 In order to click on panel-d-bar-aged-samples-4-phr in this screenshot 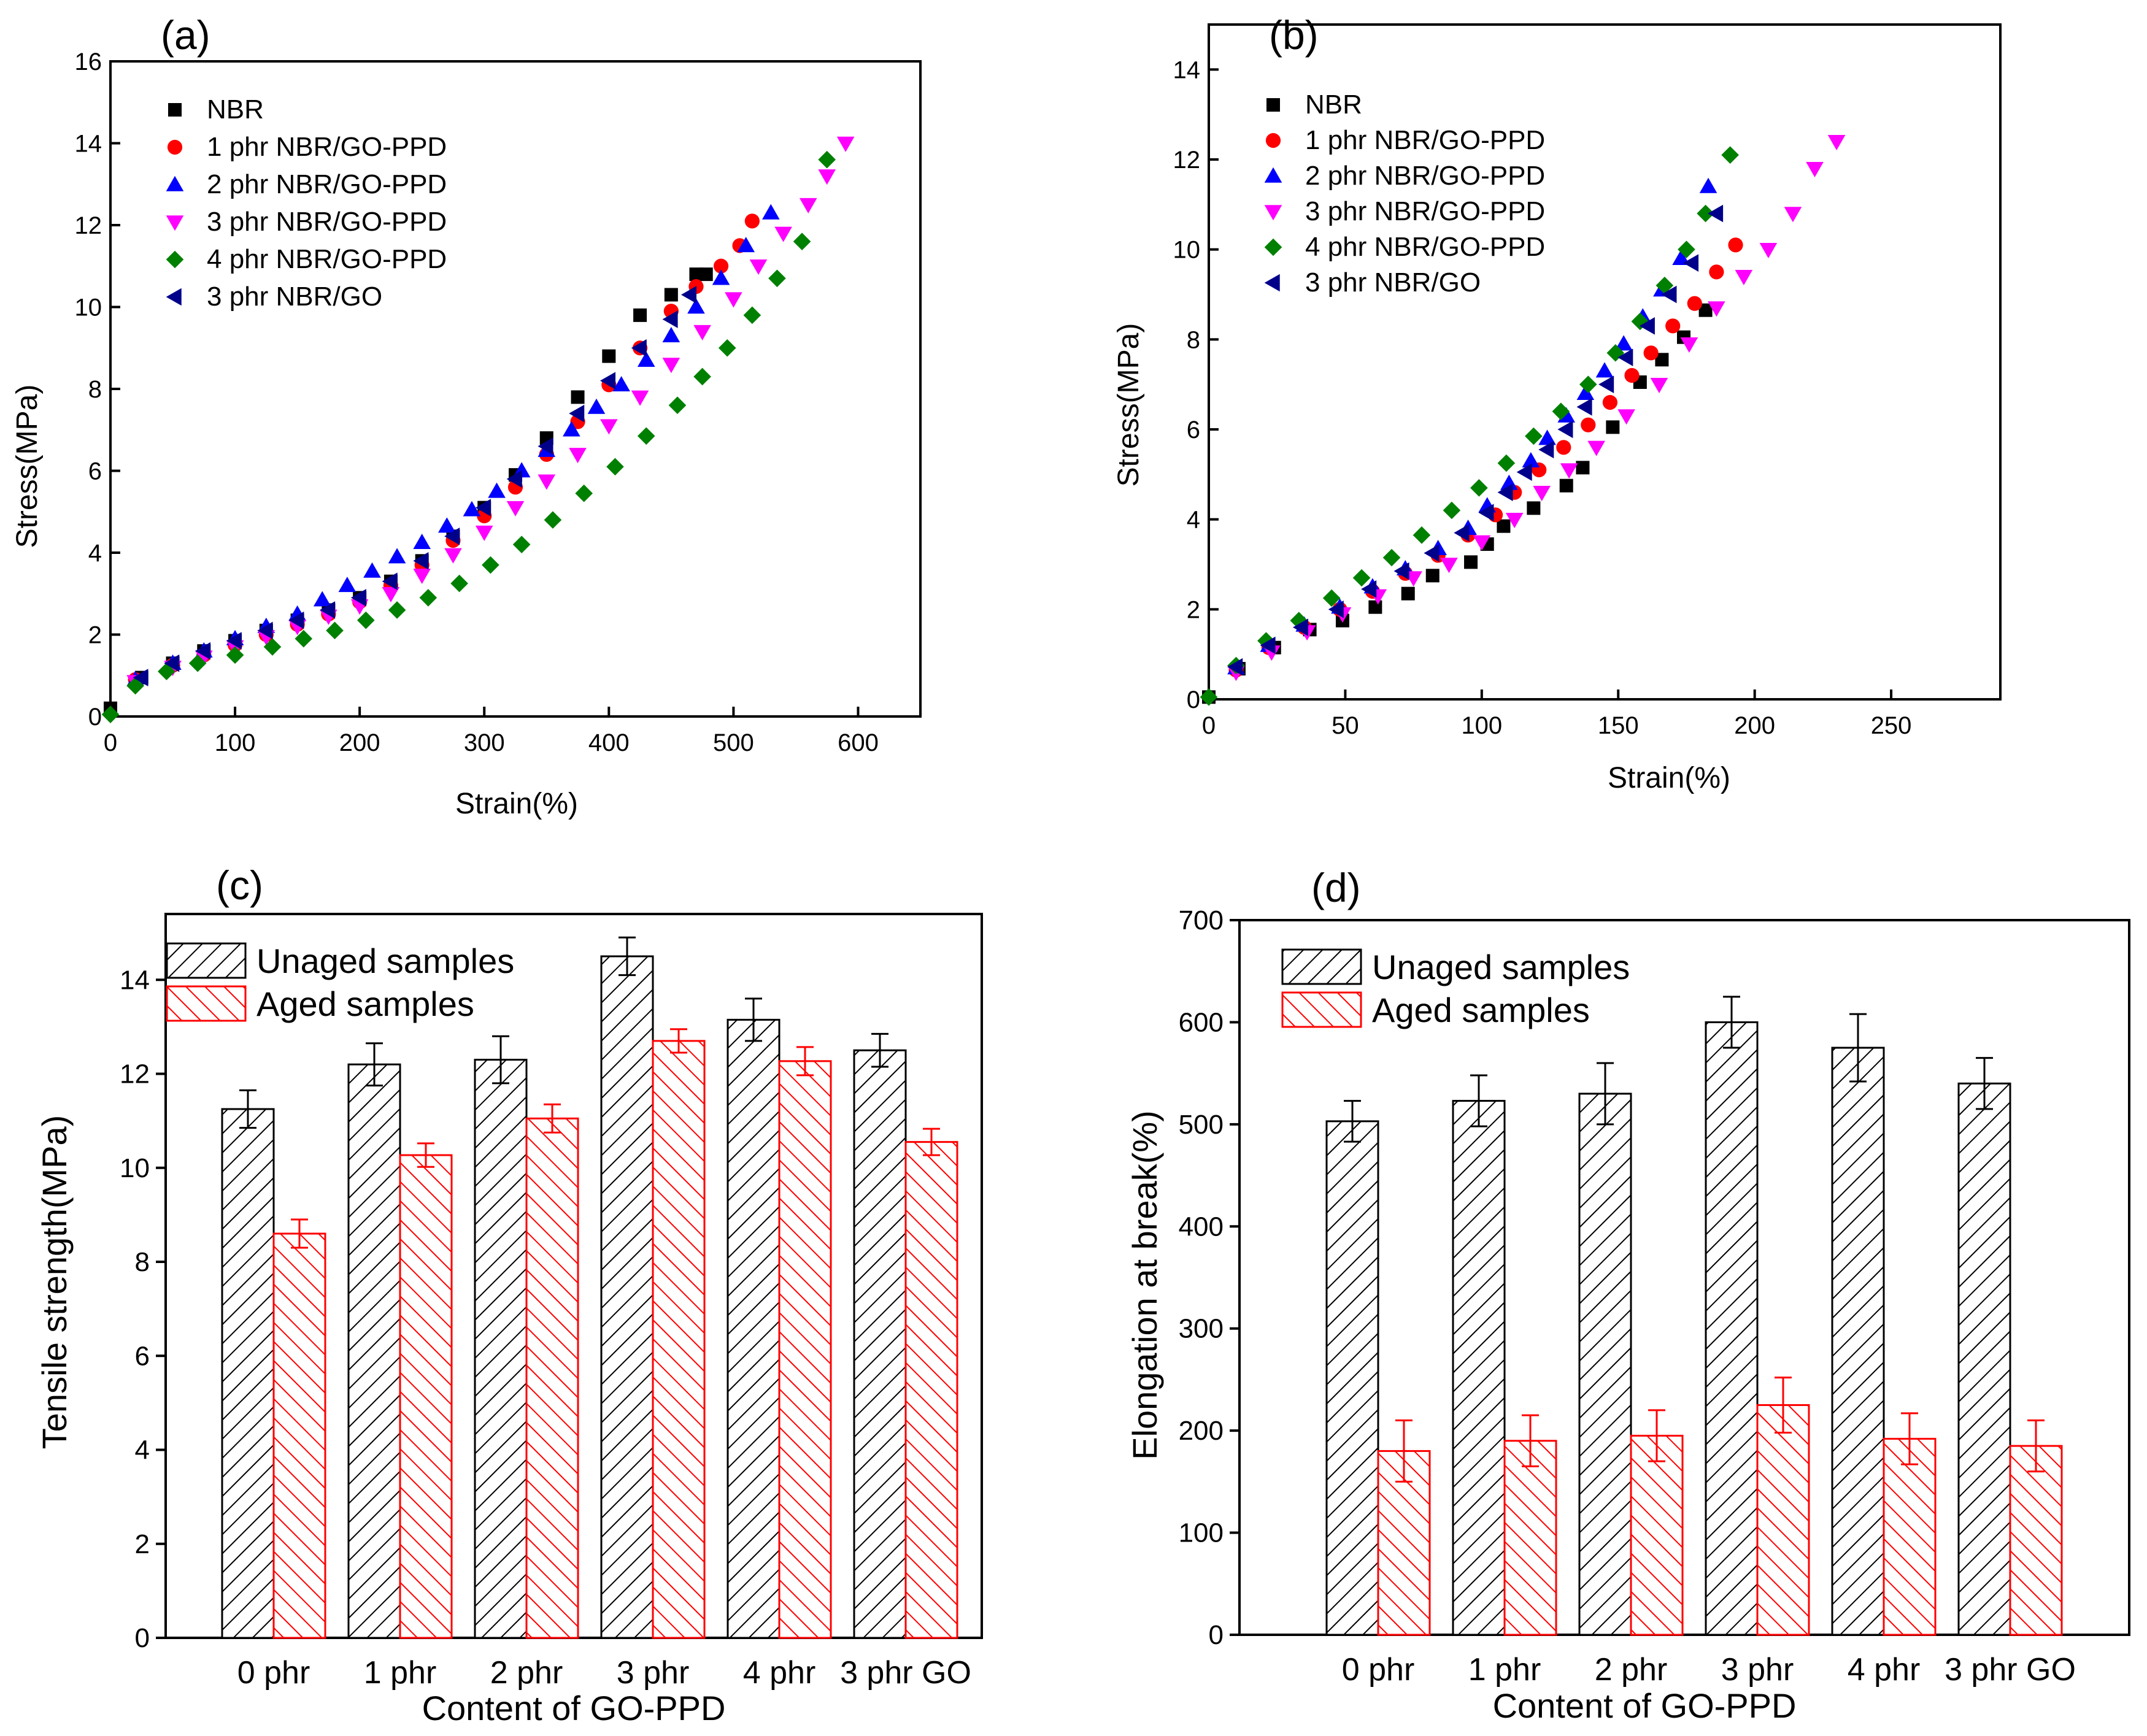, I will do `click(1910, 1536)`.